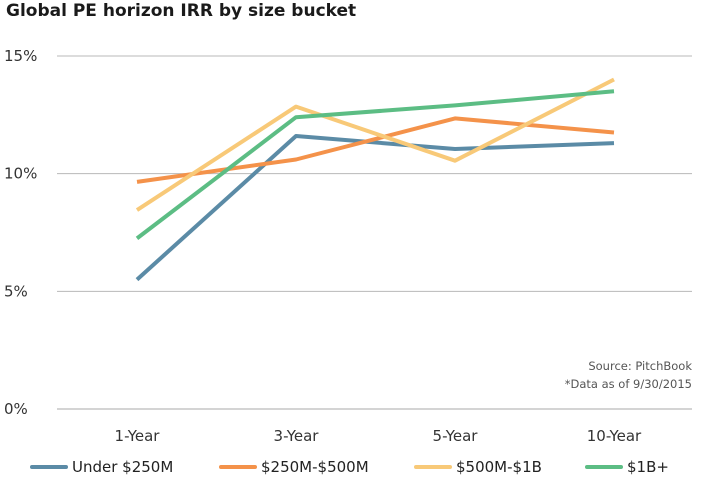 The height and width of the screenshot is (484, 702). What do you see at coordinates (456, 436) in the screenshot?
I see `x-tick-label: 5-Year` at bounding box center [456, 436].